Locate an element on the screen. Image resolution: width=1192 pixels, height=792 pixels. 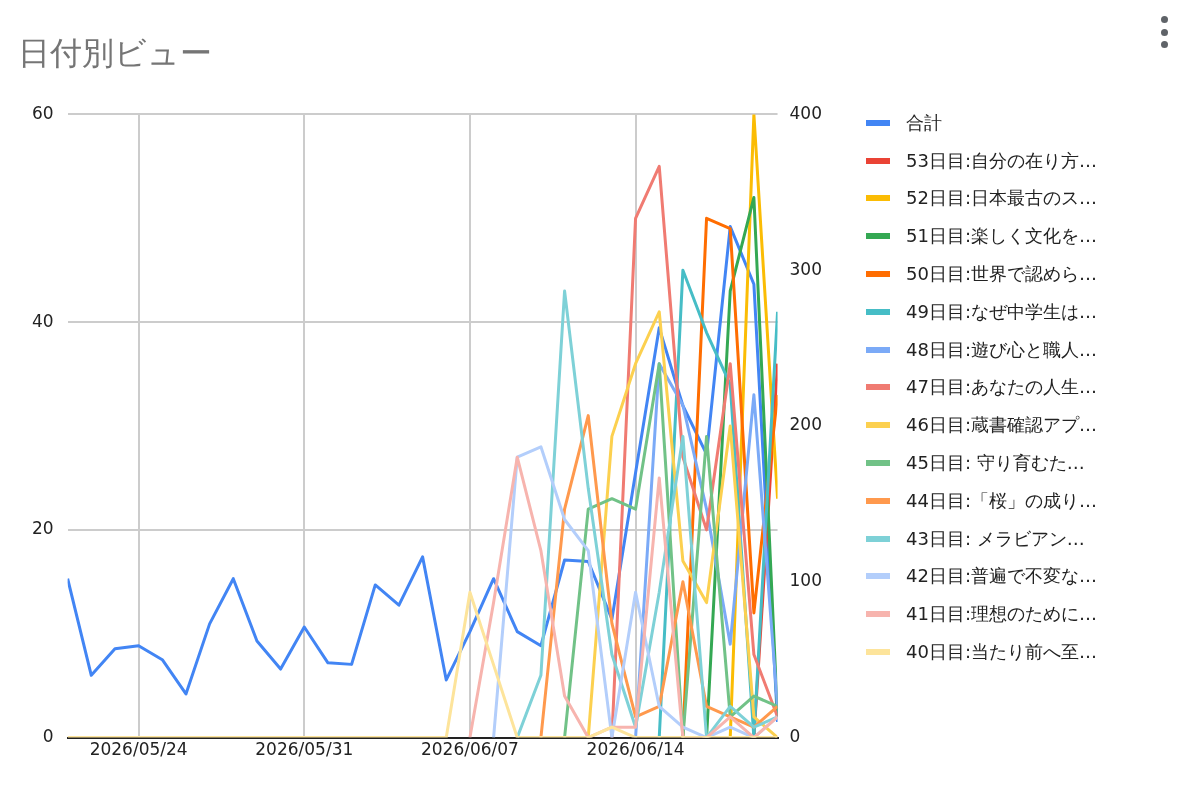
y-tick-label: 0 is located at coordinates (48, 736).